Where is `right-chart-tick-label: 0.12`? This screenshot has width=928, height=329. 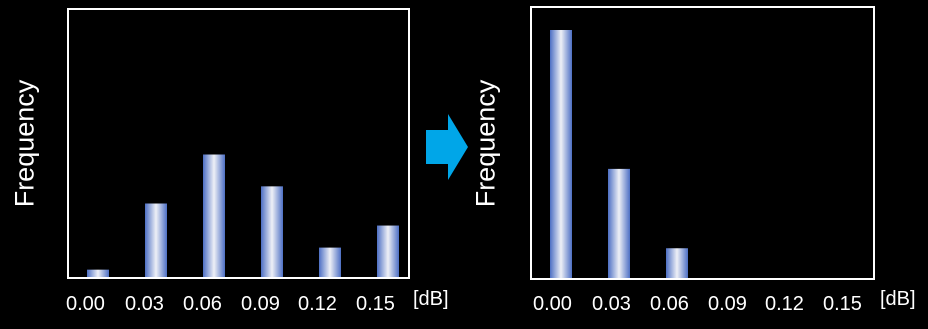
right-chart-tick-label: 0.12 is located at coordinates (784, 304).